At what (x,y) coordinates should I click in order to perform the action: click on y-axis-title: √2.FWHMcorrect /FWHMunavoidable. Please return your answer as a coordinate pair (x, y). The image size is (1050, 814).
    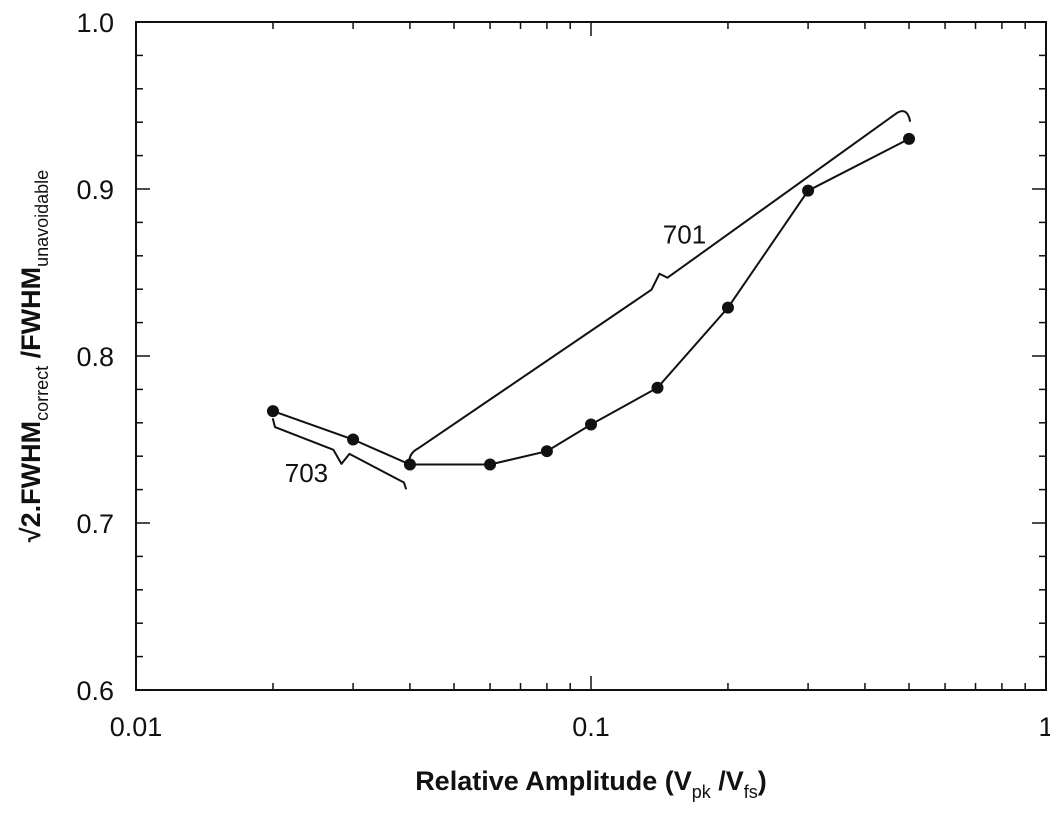
    Looking at the image, I should click on (34, 356).